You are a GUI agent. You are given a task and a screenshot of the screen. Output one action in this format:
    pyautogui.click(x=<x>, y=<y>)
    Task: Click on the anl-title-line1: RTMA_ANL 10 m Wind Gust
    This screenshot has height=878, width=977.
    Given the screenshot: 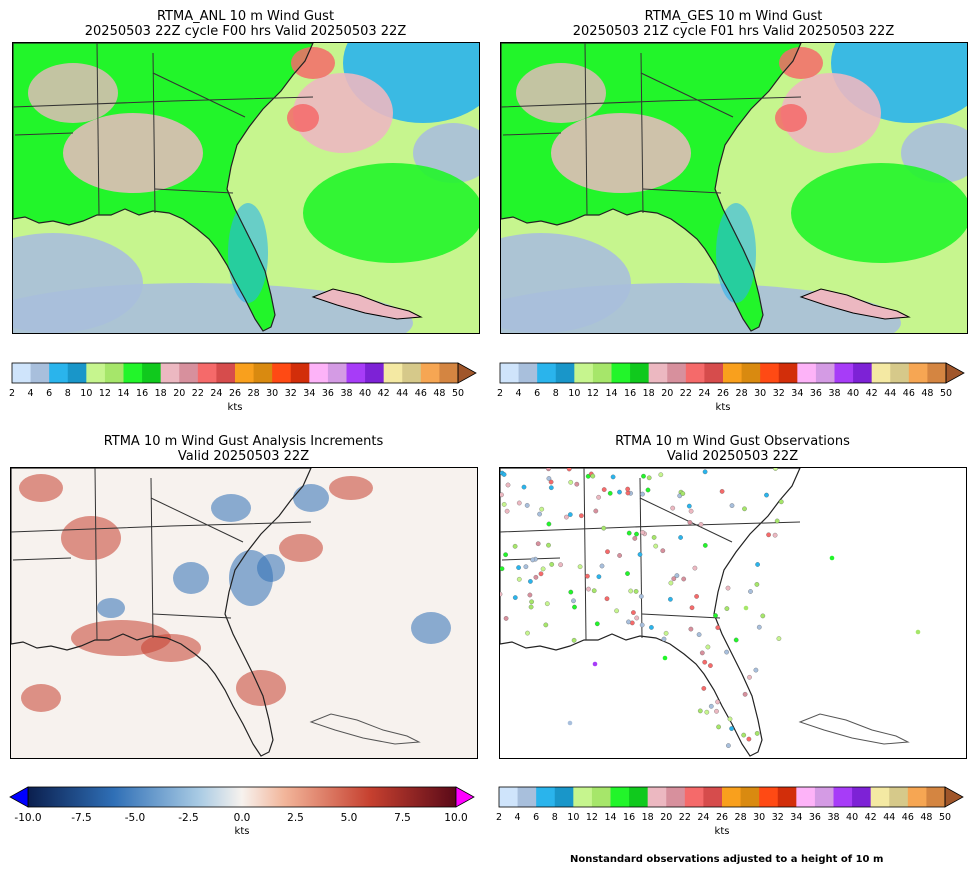 What is the action you would take?
    pyautogui.click(x=245, y=16)
    